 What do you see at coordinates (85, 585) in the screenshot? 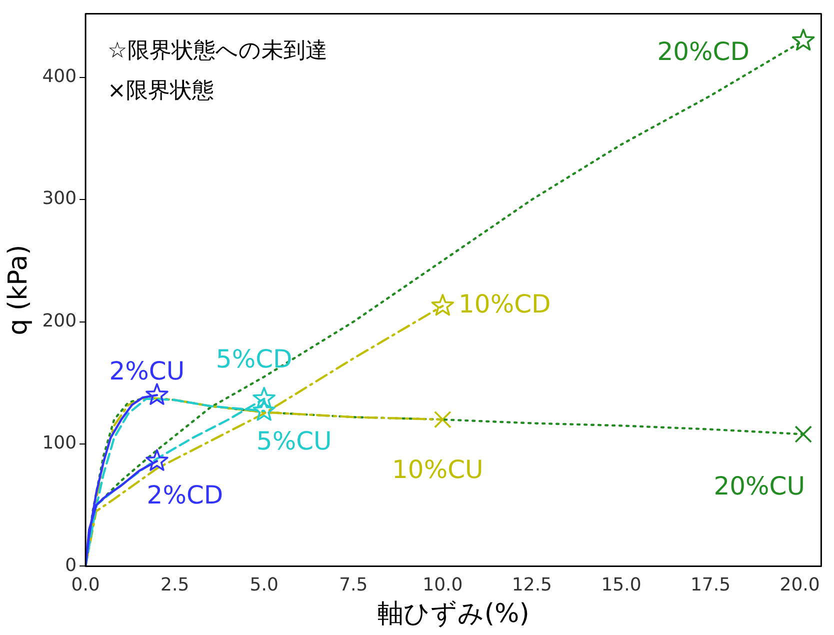
I see `x-tick-label: 0.0` at bounding box center [85, 585].